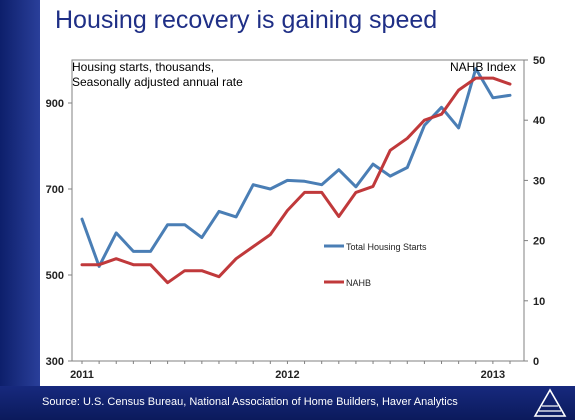 This screenshot has width=575, height=420. What do you see at coordinates (539, 302) in the screenshot?
I see `right-axis-tick-label: 10` at bounding box center [539, 302].